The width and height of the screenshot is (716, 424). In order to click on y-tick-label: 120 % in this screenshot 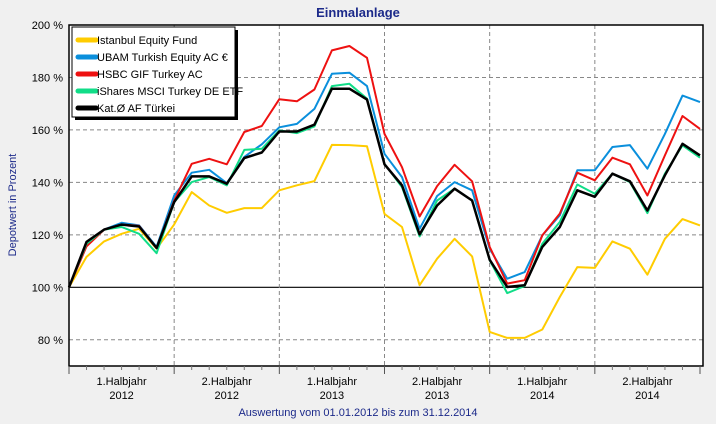, I will do `click(47, 236)`.